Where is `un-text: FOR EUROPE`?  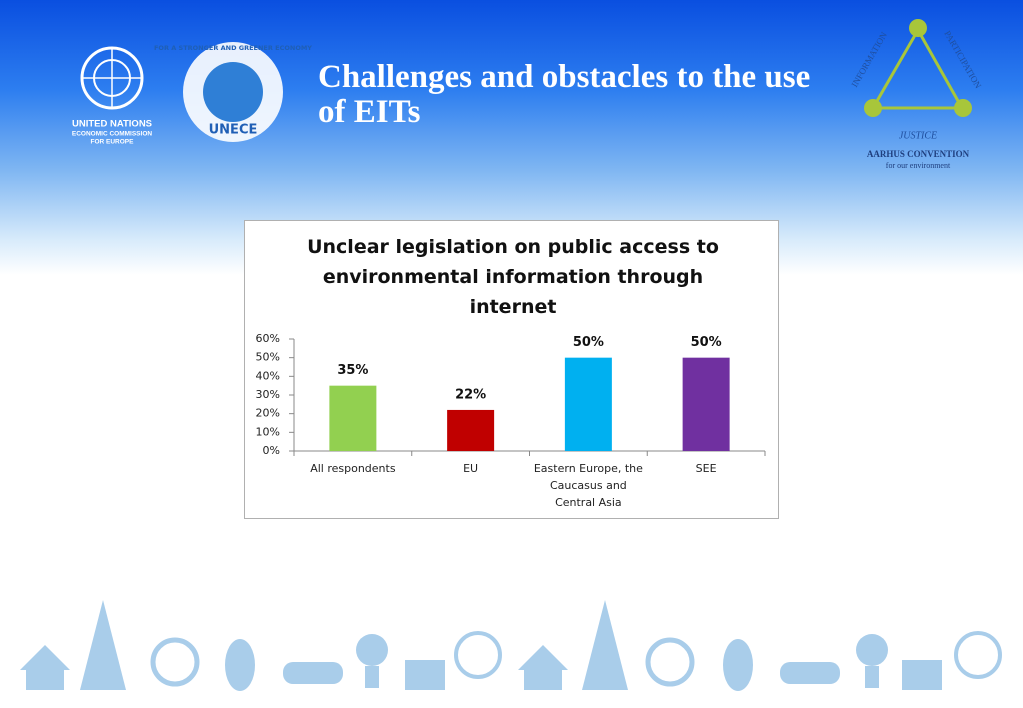 un-text: FOR EUROPE is located at coordinates (113, 142).